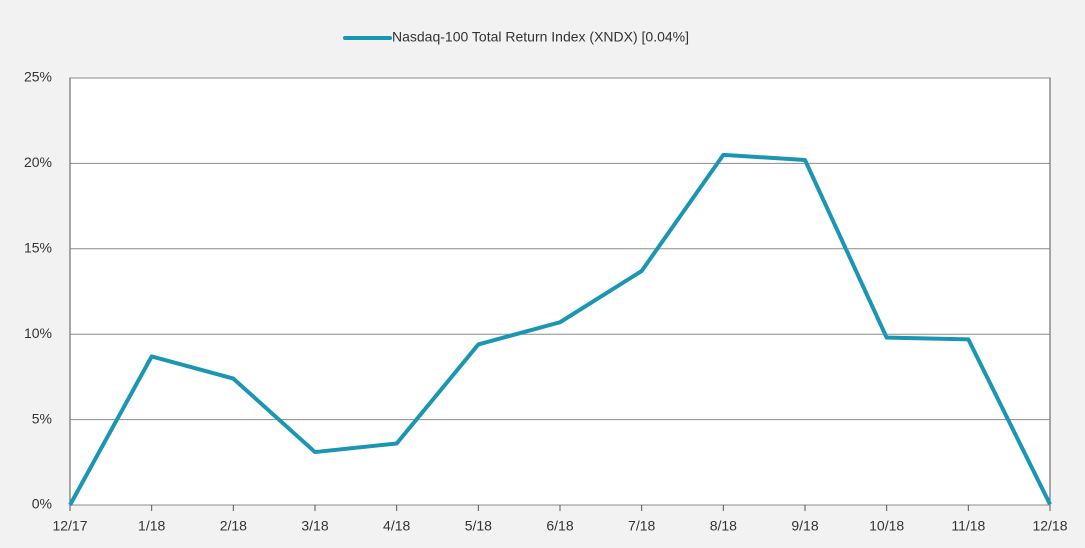 The width and height of the screenshot is (1085, 548). I want to click on x-tick-label: 11/18, so click(968, 526).